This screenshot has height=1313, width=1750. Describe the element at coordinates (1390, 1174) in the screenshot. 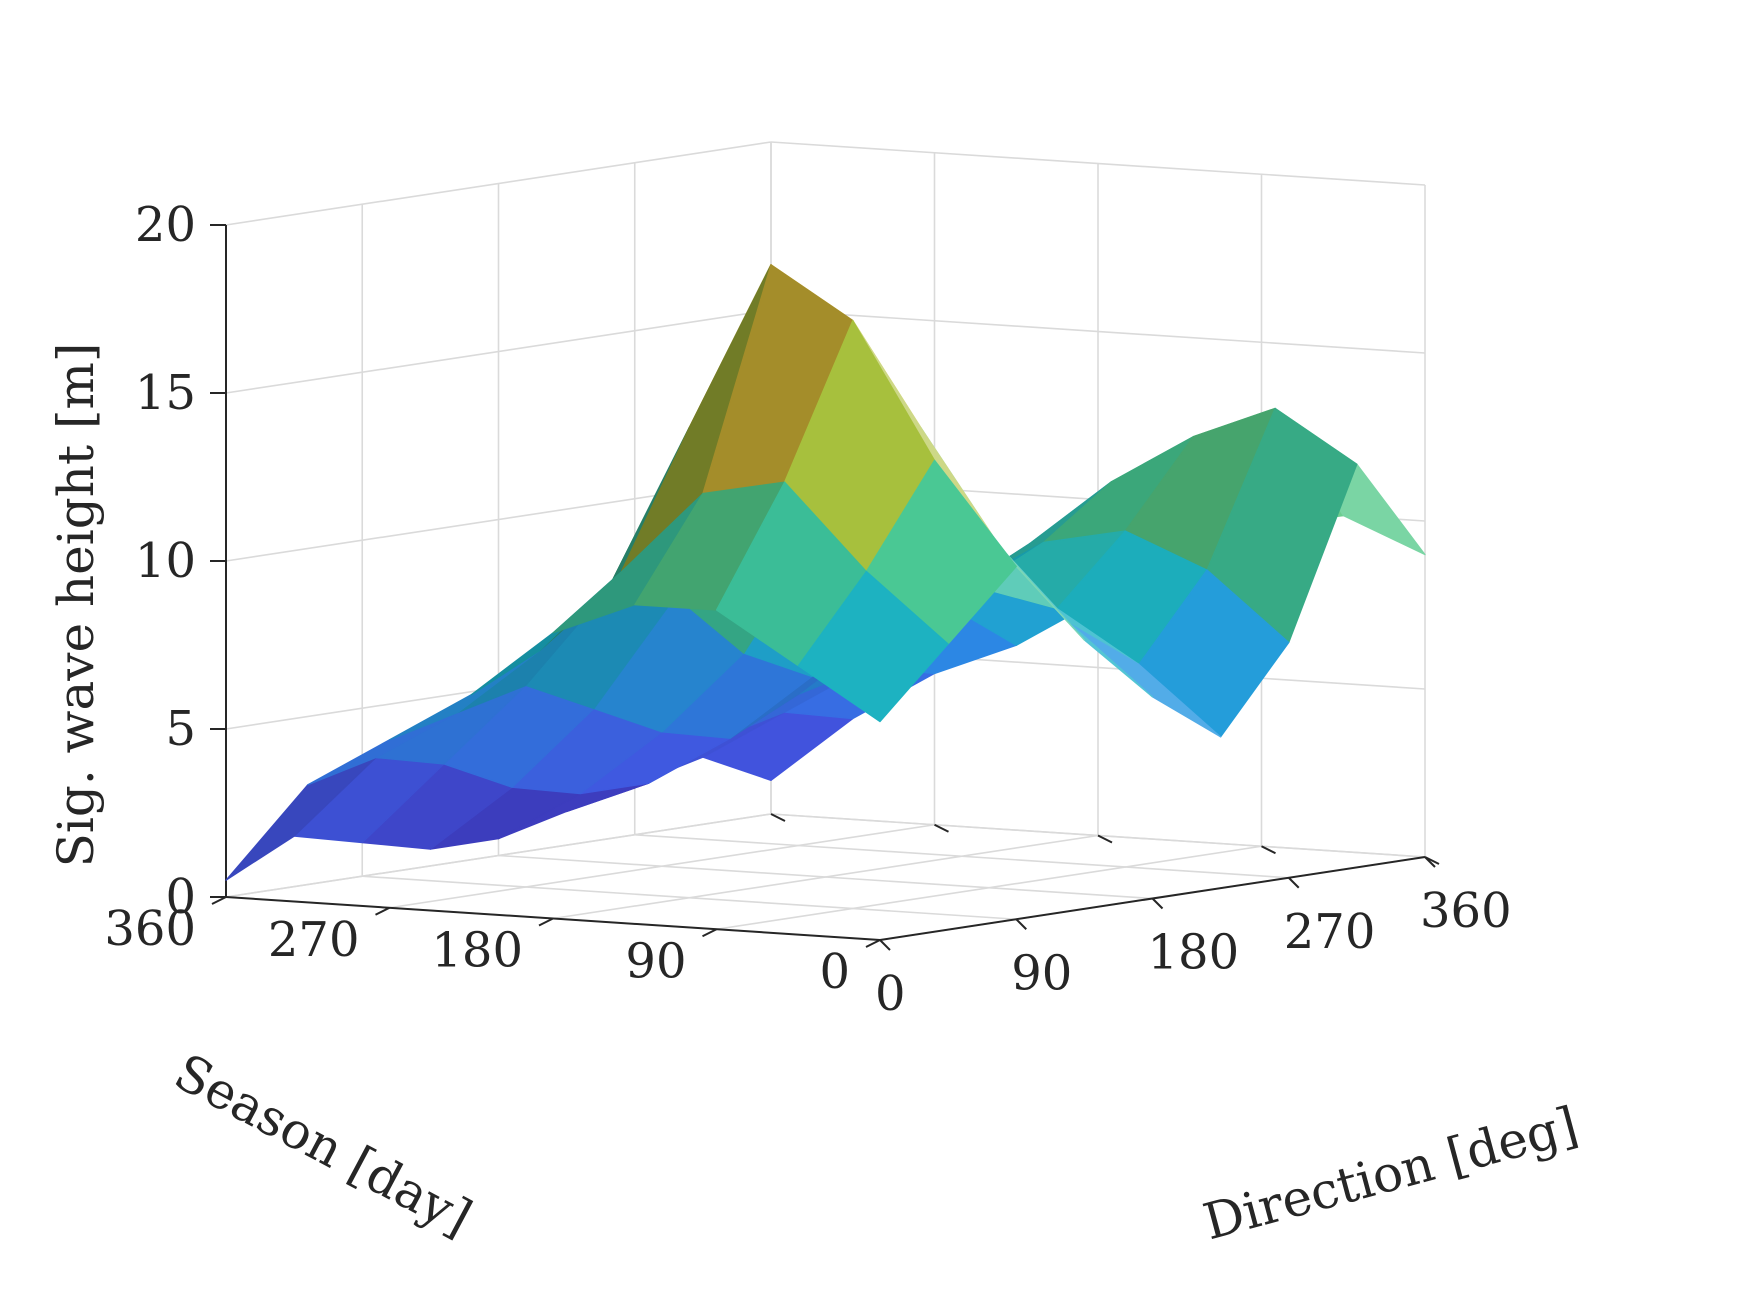

I see `x-axis-title: Direction [deg]` at that location.